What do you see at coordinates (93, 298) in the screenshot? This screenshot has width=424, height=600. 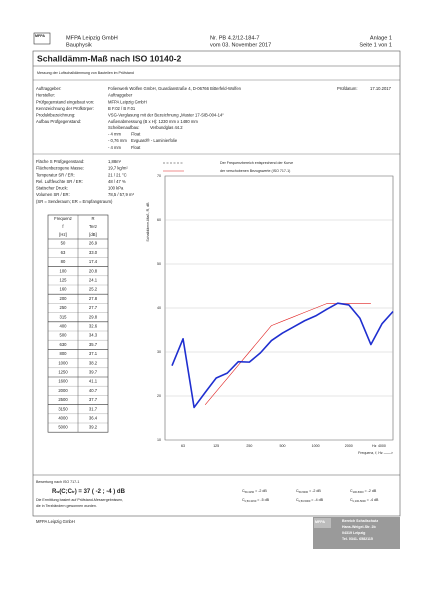 I see `table-cell: 27.8` at bounding box center [93, 298].